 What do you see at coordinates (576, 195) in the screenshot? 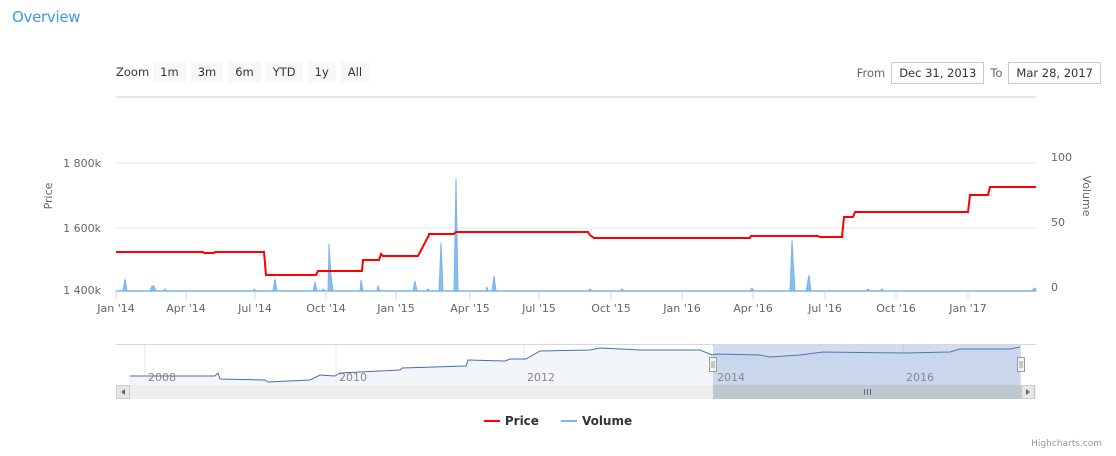
I see `grid-lines` at bounding box center [576, 195].